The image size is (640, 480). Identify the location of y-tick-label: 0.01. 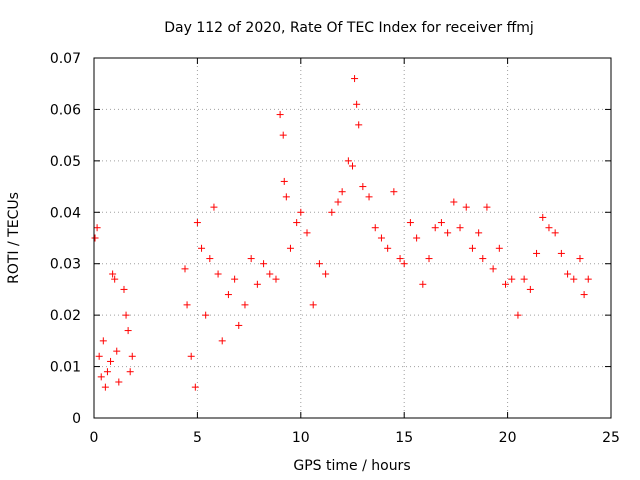
(65, 368).